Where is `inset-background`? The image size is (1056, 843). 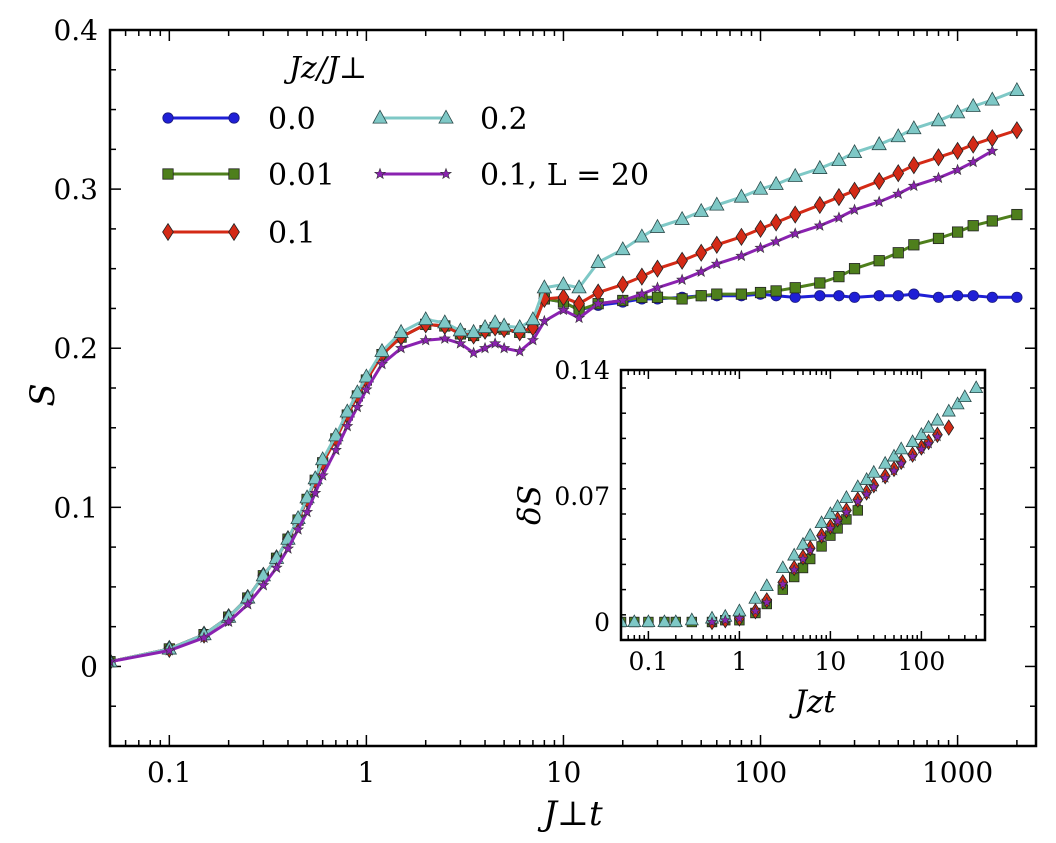
inset-background is located at coordinates (803, 505).